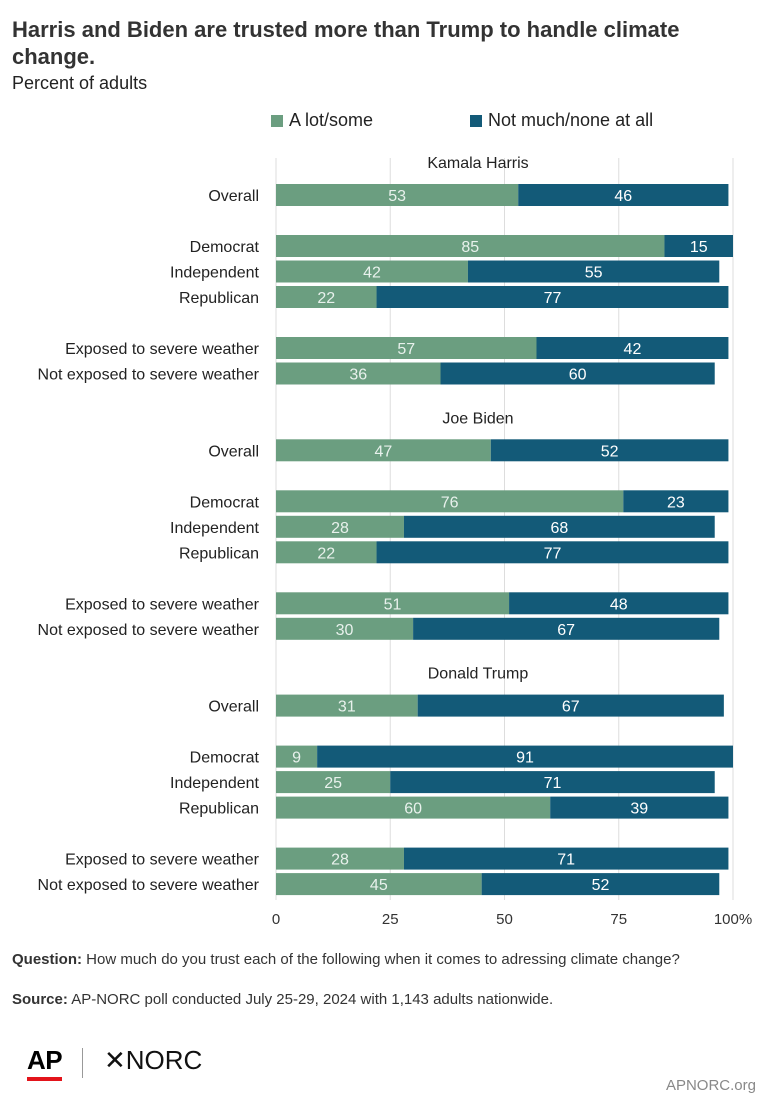 The image size is (768, 1119). I want to click on ap-logo: AP, so click(45, 1060).